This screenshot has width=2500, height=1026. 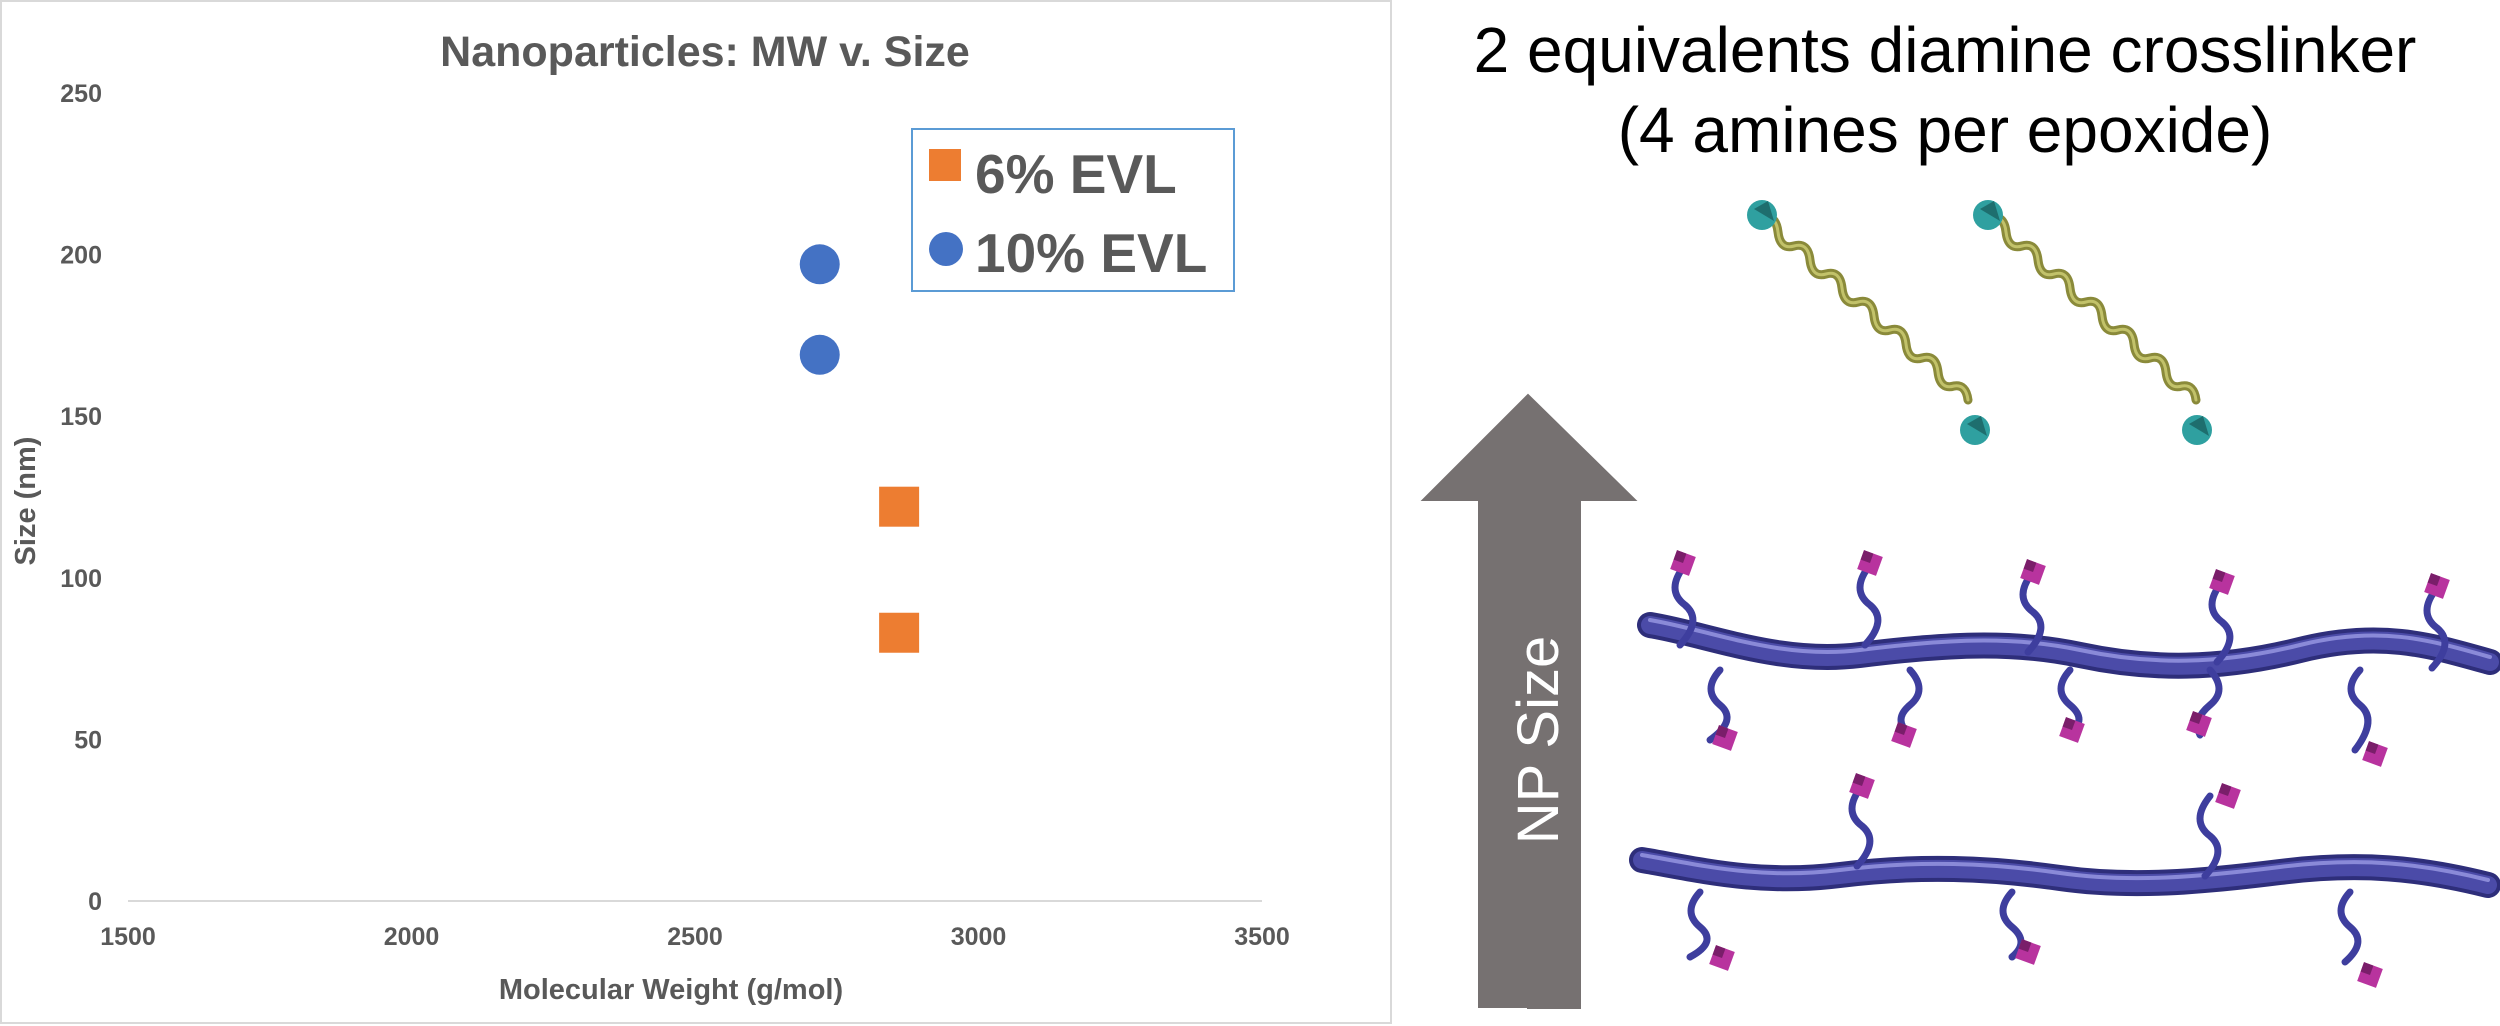 I want to click on legend-label-10-evl: 10% EVL, so click(x=1091, y=253).